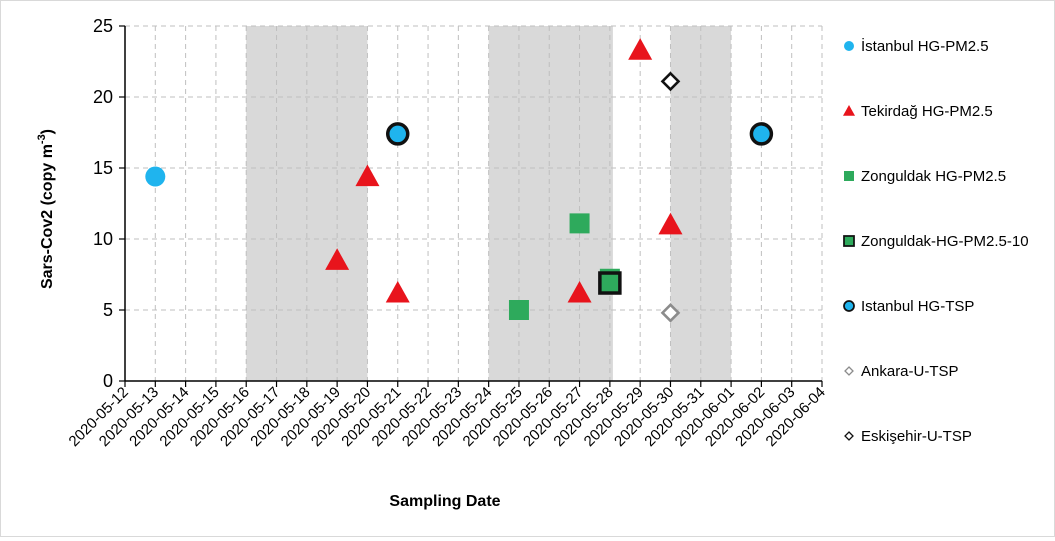 The width and height of the screenshot is (1055, 541). Describe the element at coordinates (103, 203) in the screenshot. I see `y-tick-labels: 0 5 10 15 20 25` at that location.